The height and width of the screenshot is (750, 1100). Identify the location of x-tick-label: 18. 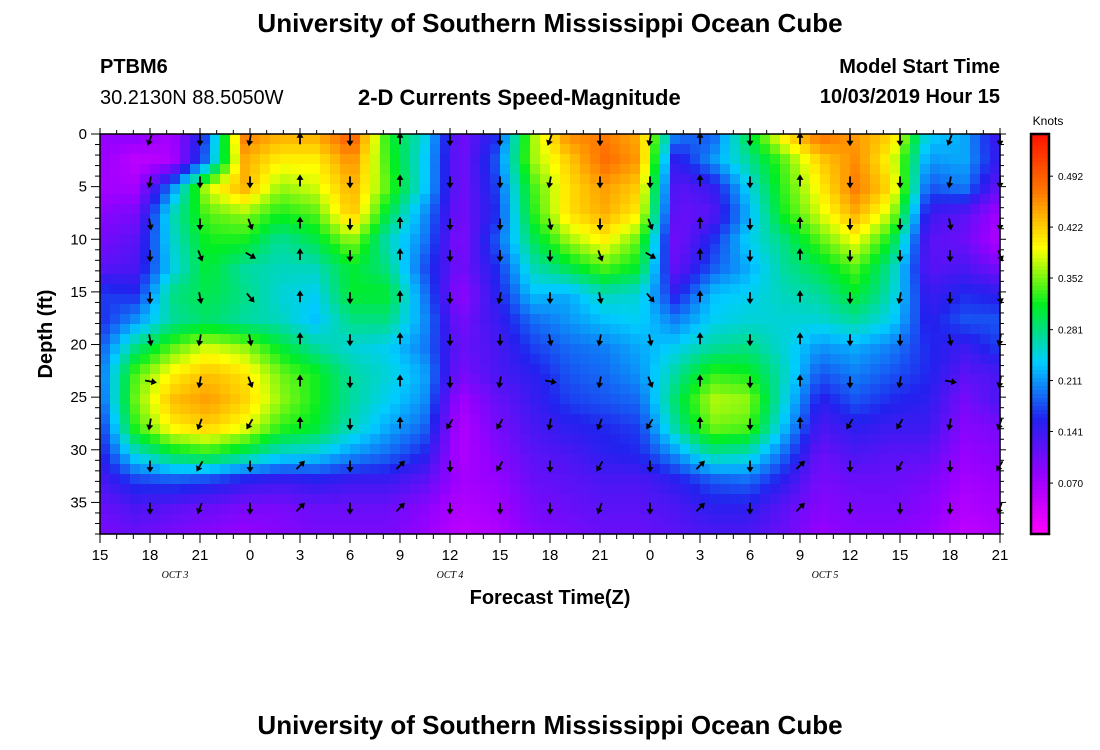
(550, 555).